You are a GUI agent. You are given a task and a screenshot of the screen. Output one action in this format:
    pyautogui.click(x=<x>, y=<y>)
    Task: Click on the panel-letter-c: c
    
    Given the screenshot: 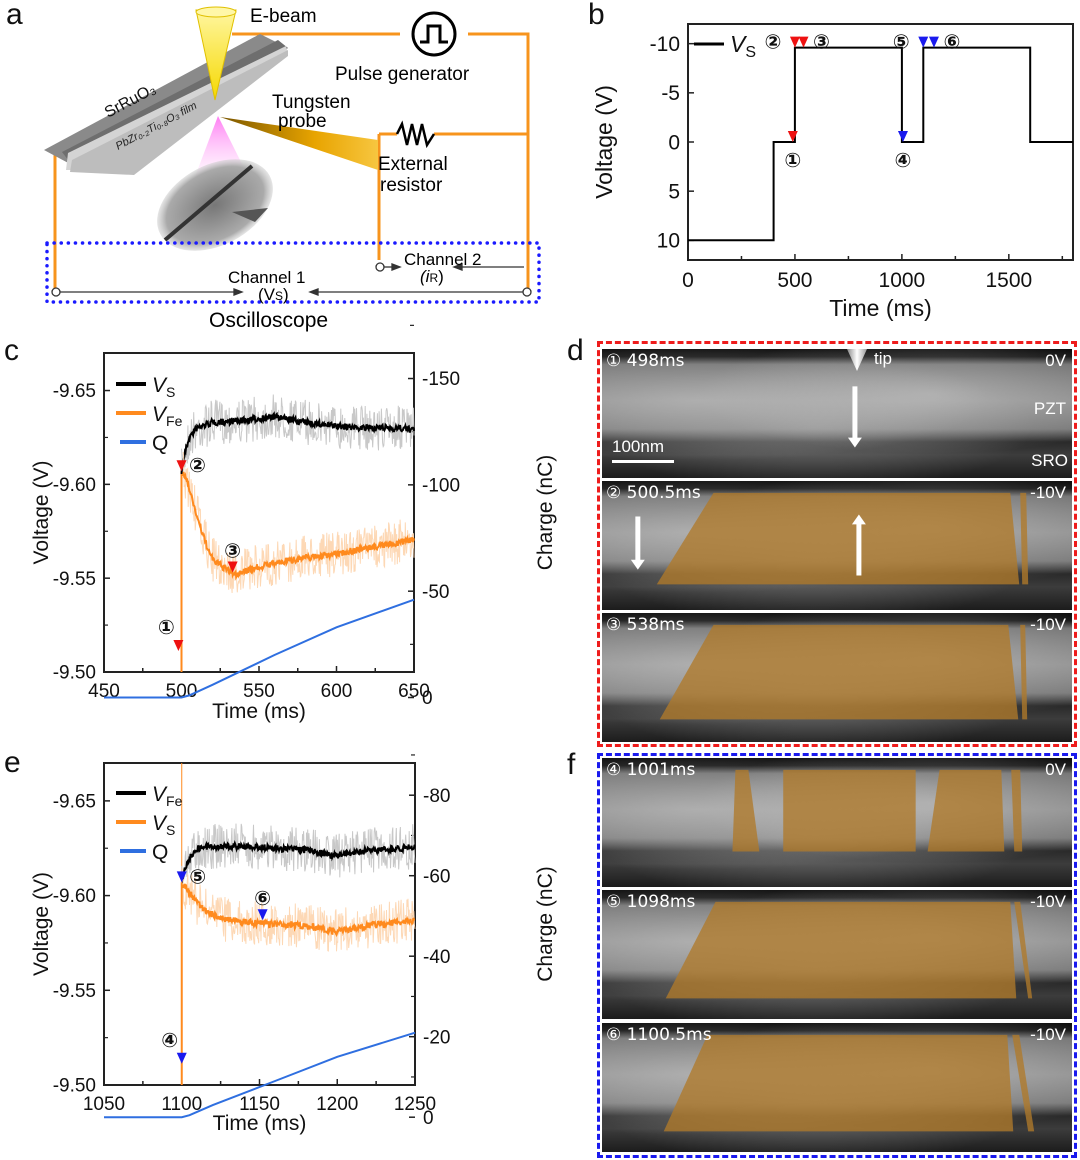 What is the action you would take?
    pyautogui.click(x=11, y=350)
    